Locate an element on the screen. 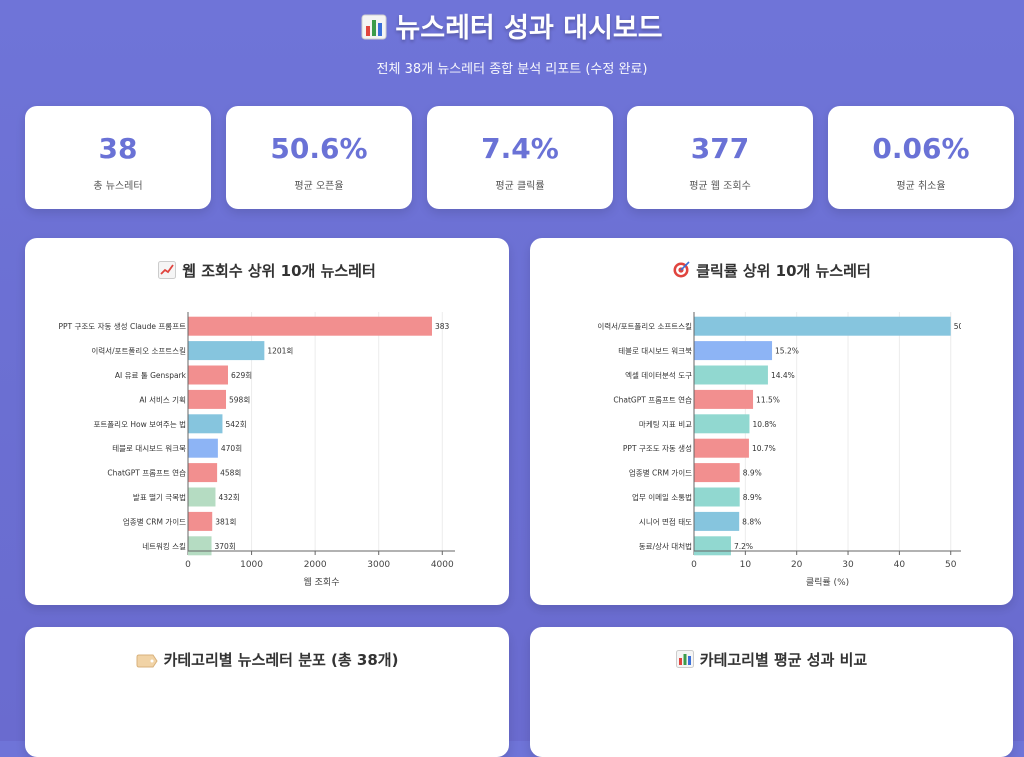 This screenshot has width=1024, height=757. page-title: 뉴스레터 성과 대시보드 is located at coordinates (512, 26).